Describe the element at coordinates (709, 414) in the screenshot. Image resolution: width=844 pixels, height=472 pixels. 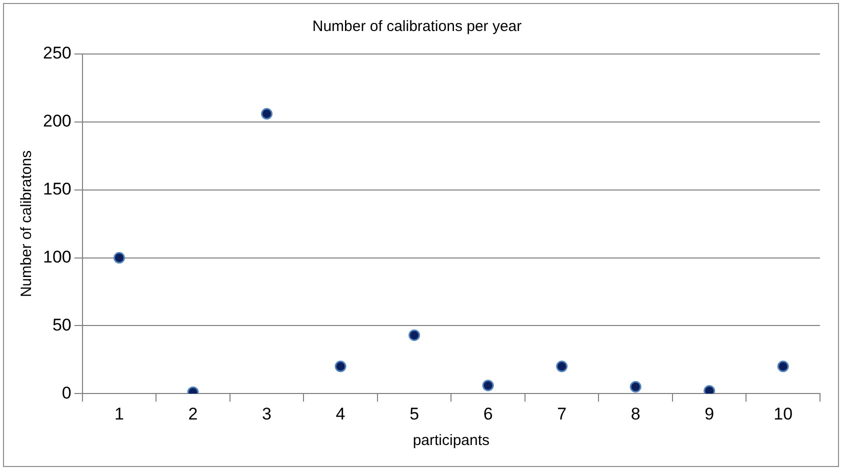
I see `x-tick-label: 9` at that location.